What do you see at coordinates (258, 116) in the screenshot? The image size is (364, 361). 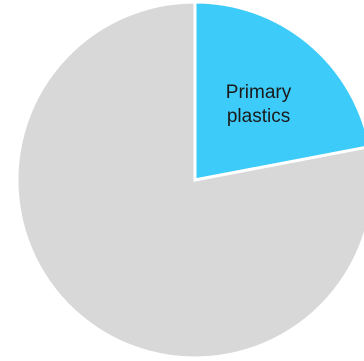 I see `slice-label-line: plastics` at bounding box center [258, 116].